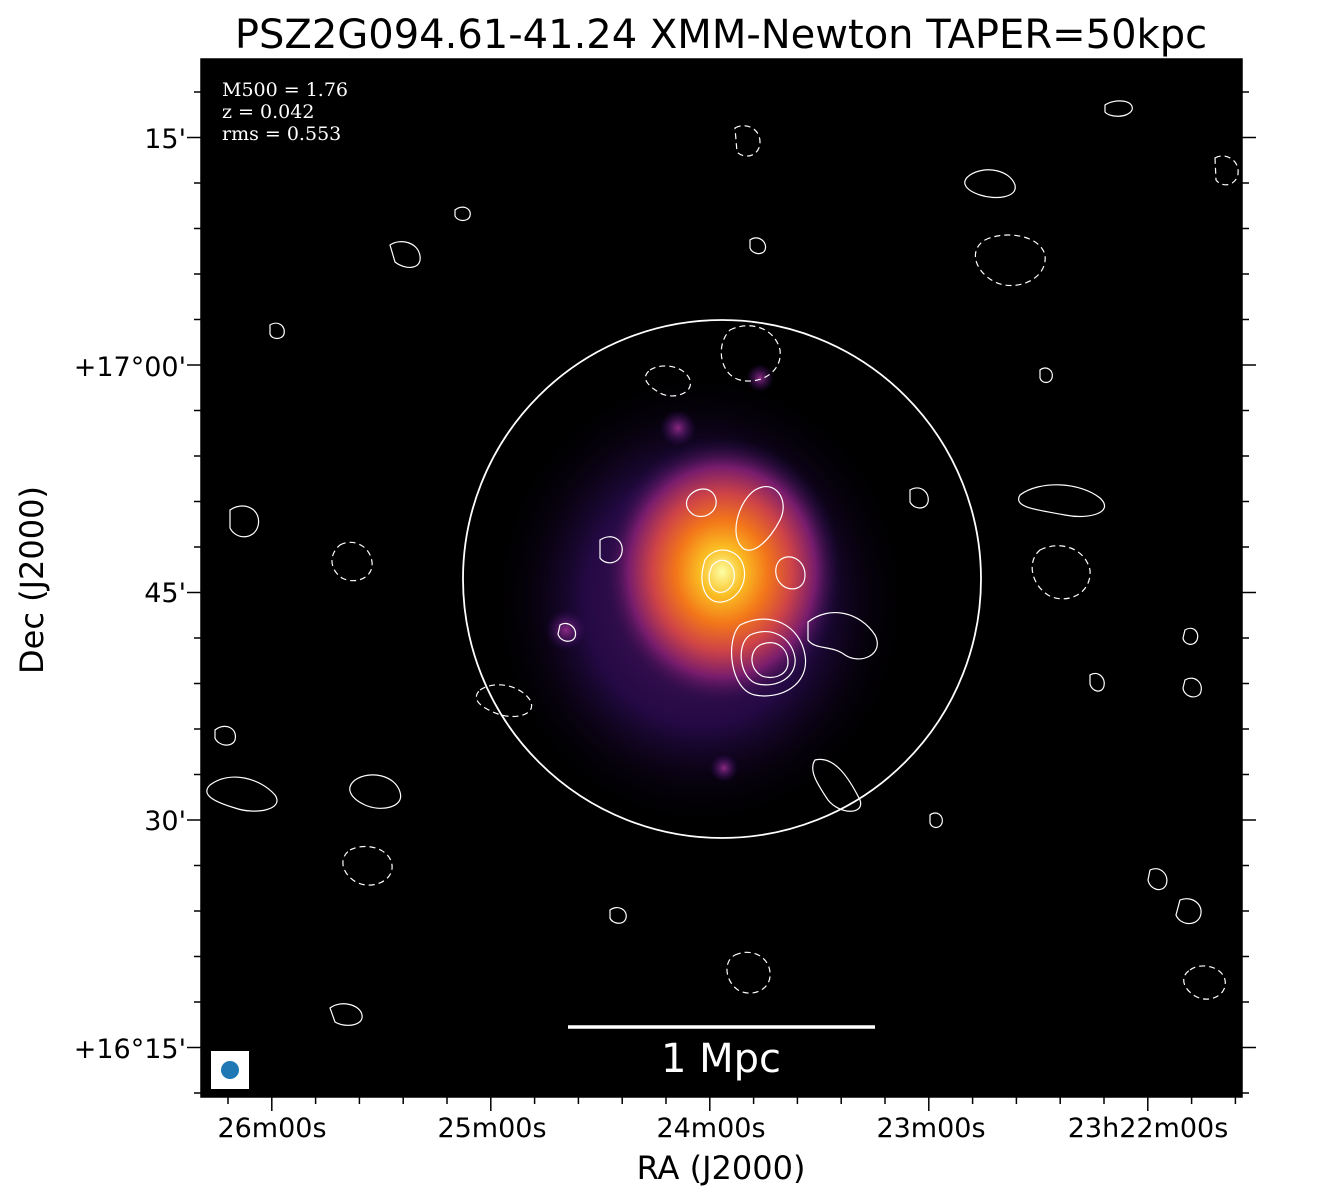 The width and height of the screenshot is (1321, 1200). What do you see at coordinates (165, 821) in the screenshot?
I see `y-tick-label: 30'` at bounding box center [165, 821].